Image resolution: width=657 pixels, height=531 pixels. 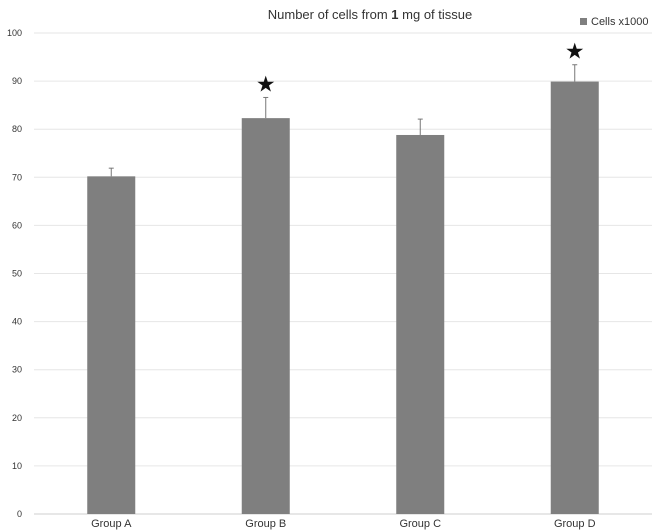 I want to click on y-tick-label: 10, so click(x=17, y=466).